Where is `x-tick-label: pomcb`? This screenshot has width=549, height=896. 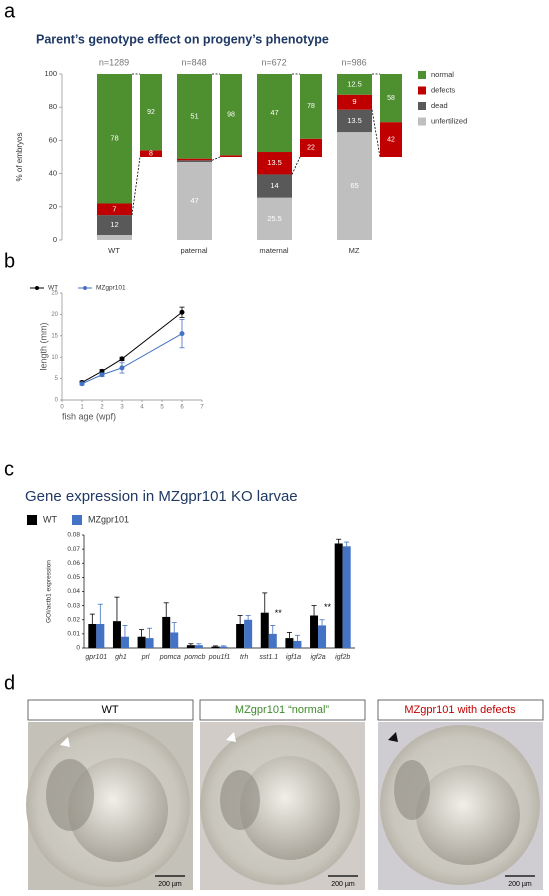
x-tick-label: pomcb is located at coordinates (194, 657).